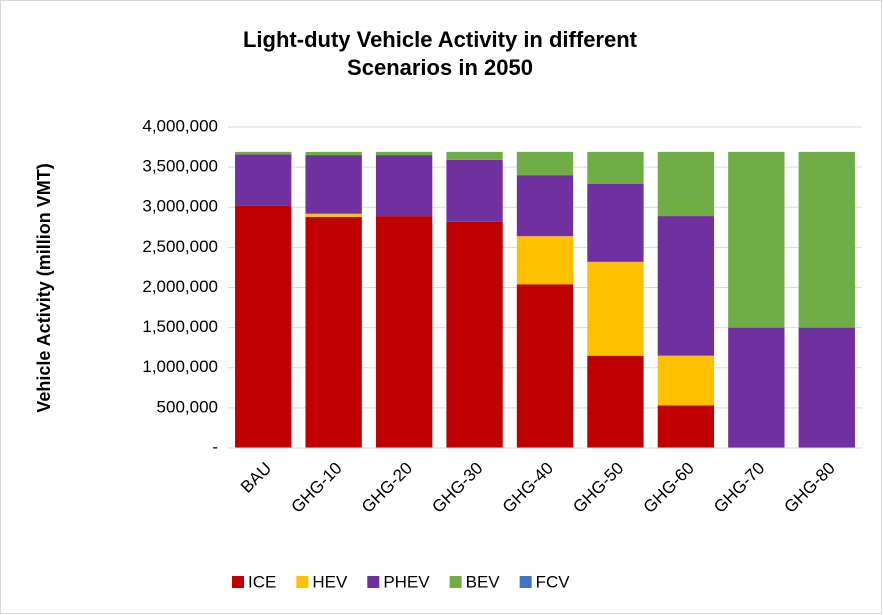  What do you see at coordinates (180, 246) in the screenshot?
I see `y-tick-label: 2,500,000` at bounding box center [180, 246].